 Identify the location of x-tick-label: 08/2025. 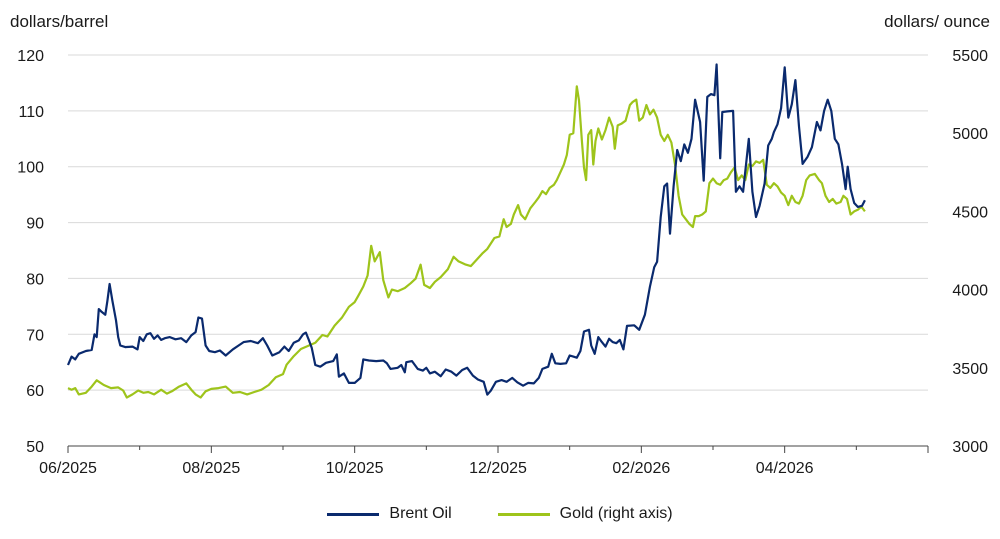
(211, 468).